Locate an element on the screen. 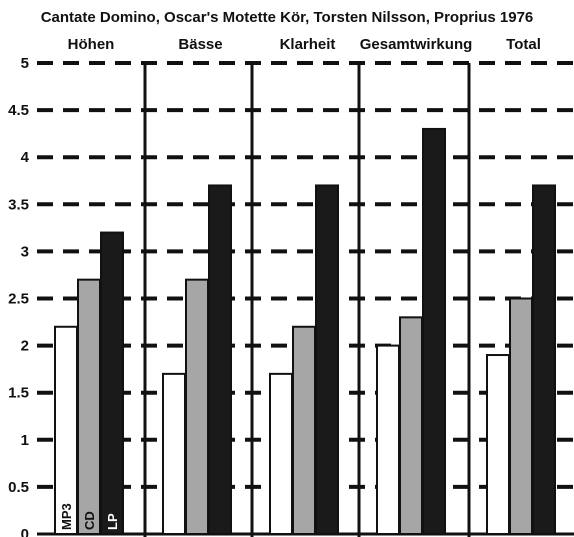 This screenshot has height=537, width=574. legend-label-lp: LP is located at coordinates (112, 521).